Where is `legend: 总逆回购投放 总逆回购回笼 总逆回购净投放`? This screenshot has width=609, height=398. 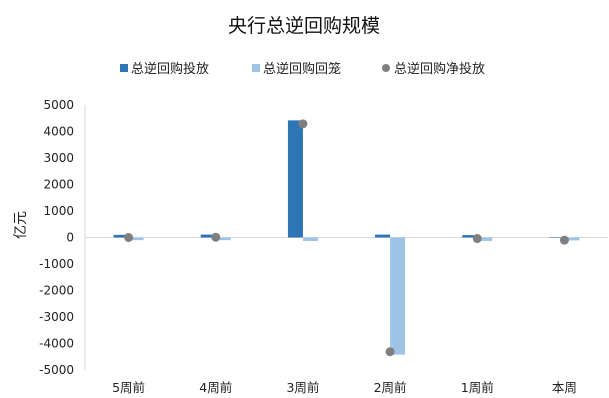
legend: 总逆回购投放 总逆回购回笼 总逆回购净投放 is located at coordinates (302, 69).